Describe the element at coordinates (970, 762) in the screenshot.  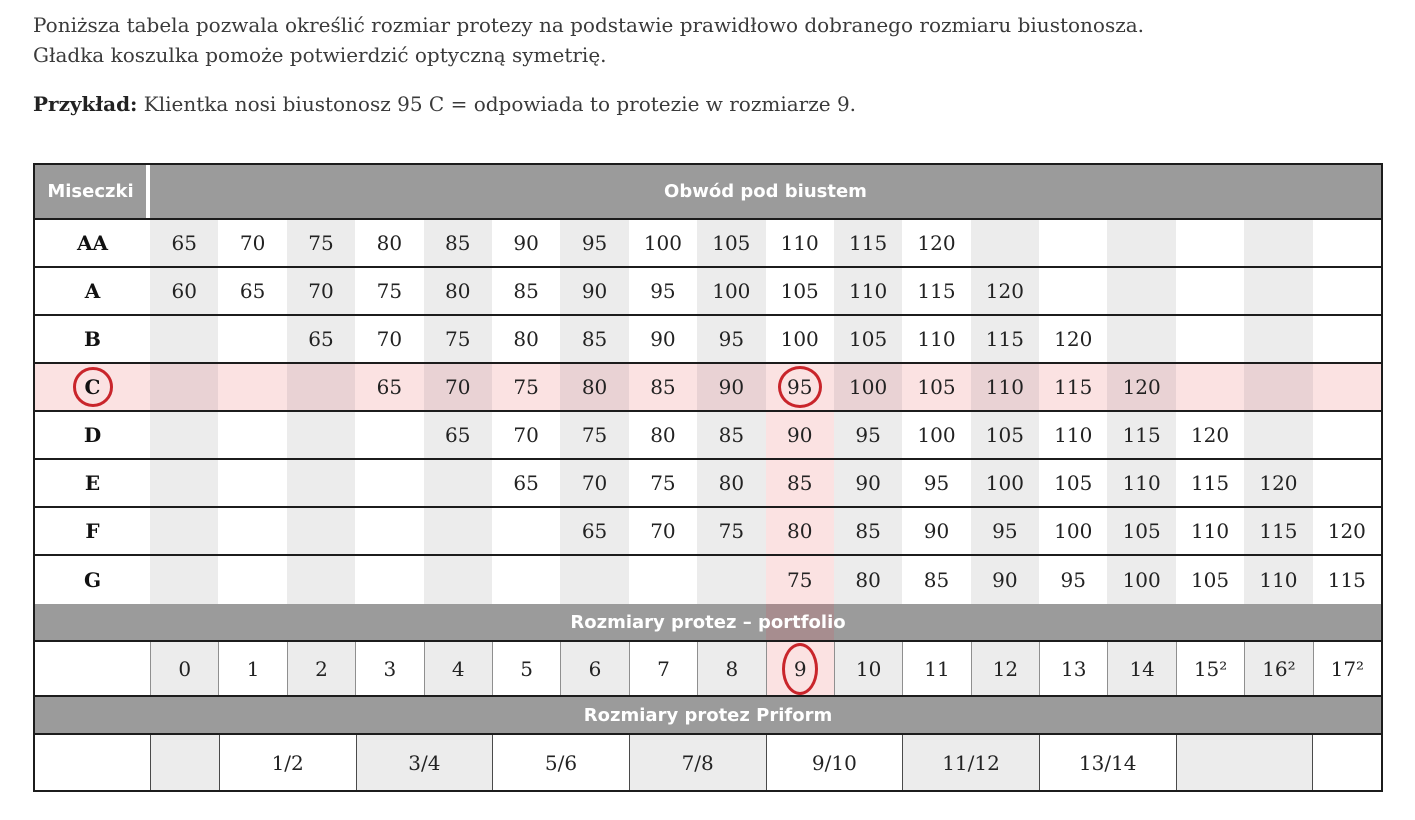
I see `priform-size-cell: 11/12` at that location.